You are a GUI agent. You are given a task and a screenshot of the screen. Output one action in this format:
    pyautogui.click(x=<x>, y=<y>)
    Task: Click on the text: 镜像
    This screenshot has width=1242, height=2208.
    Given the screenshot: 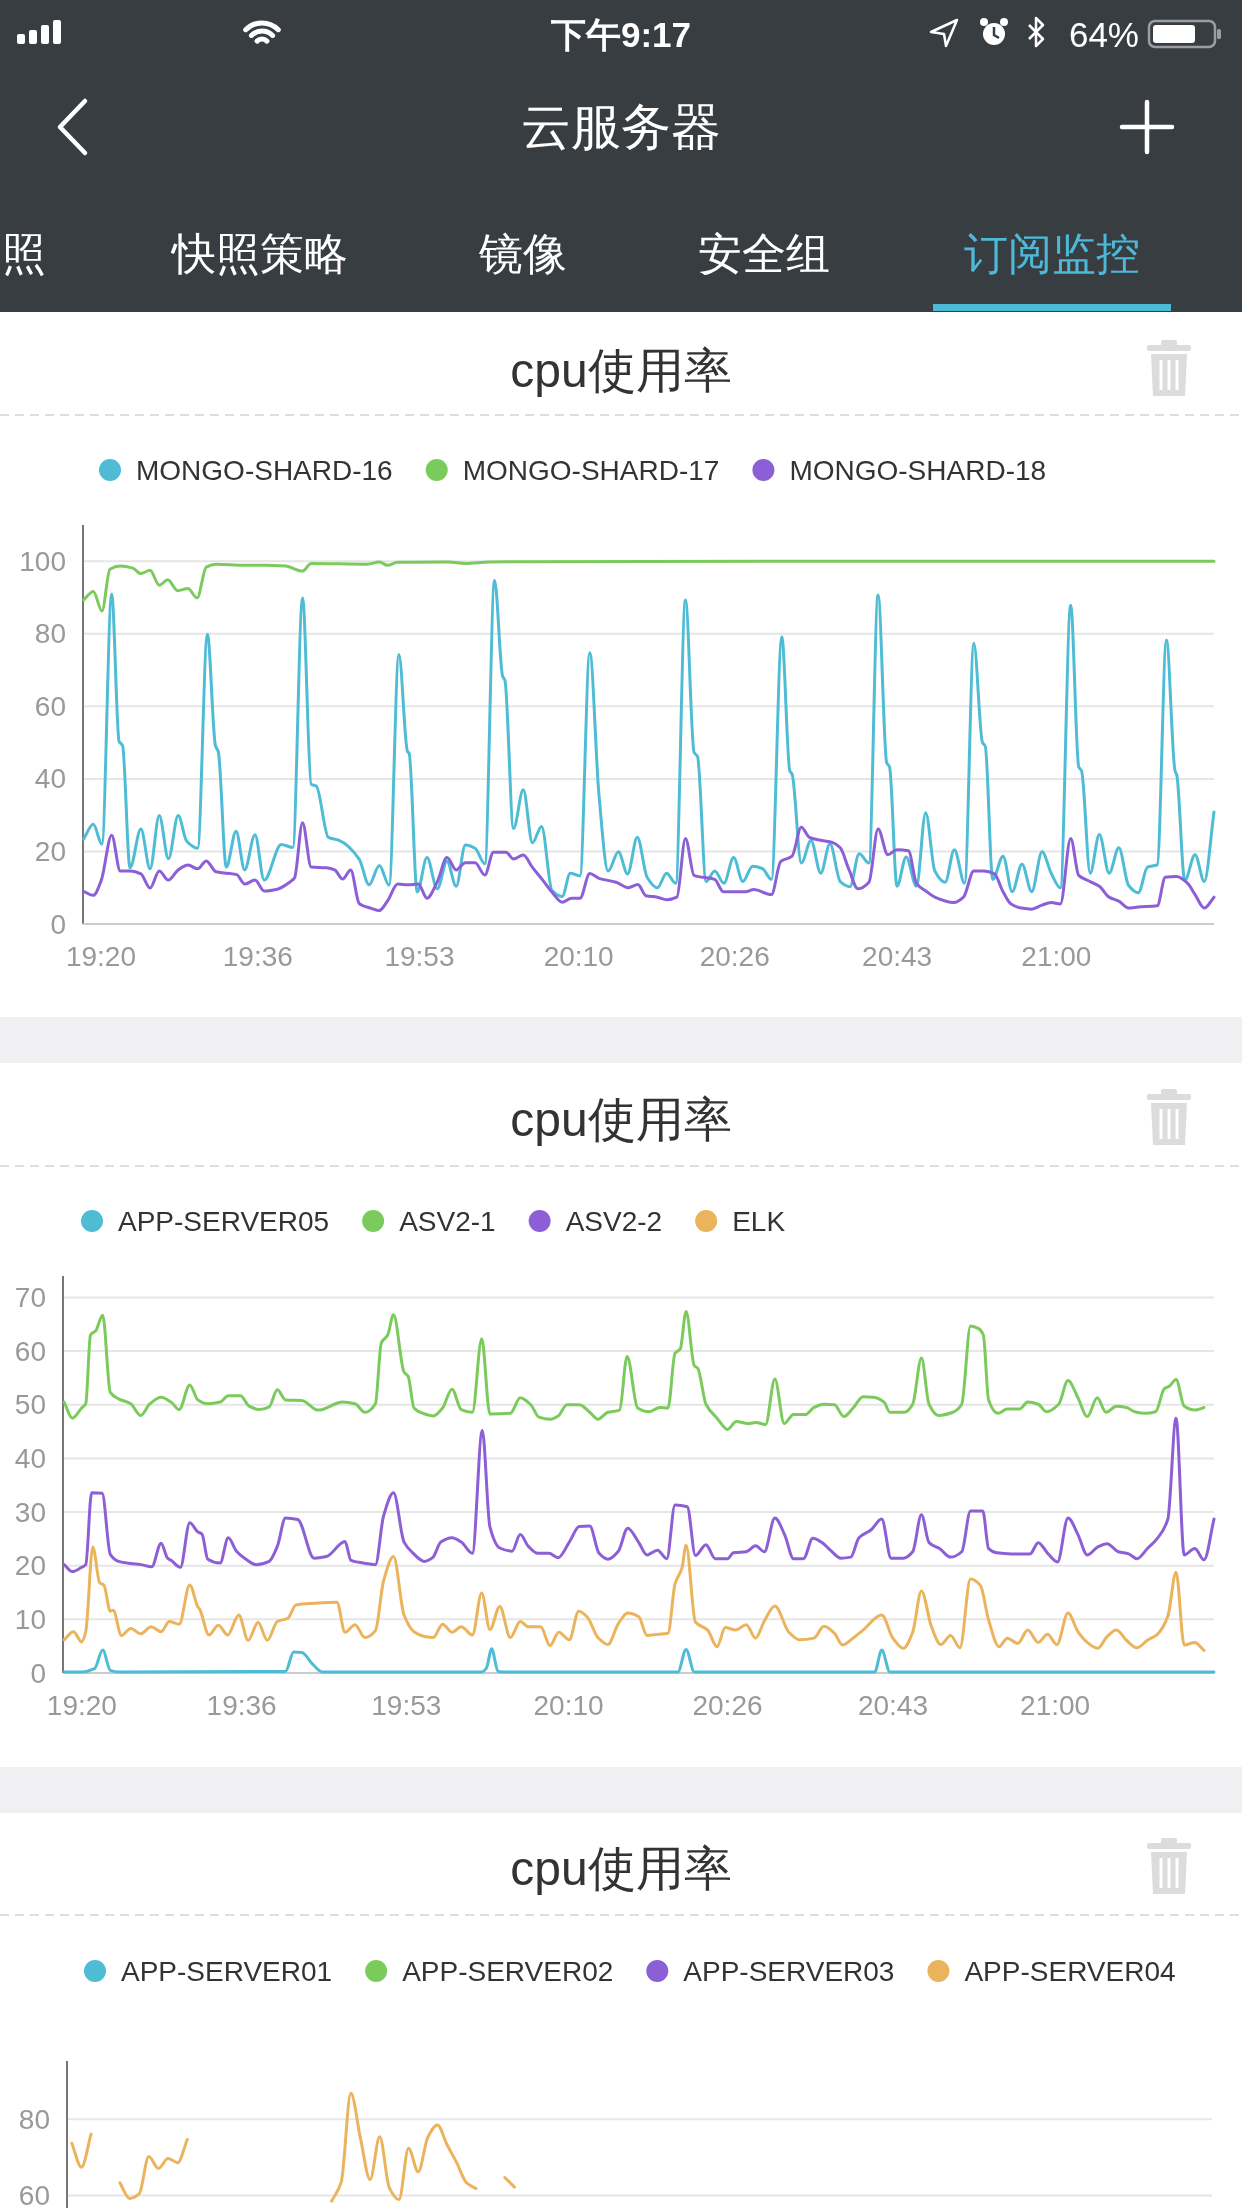 What is the action you would take?
    pyautogui.click(x=522, y=253)
    